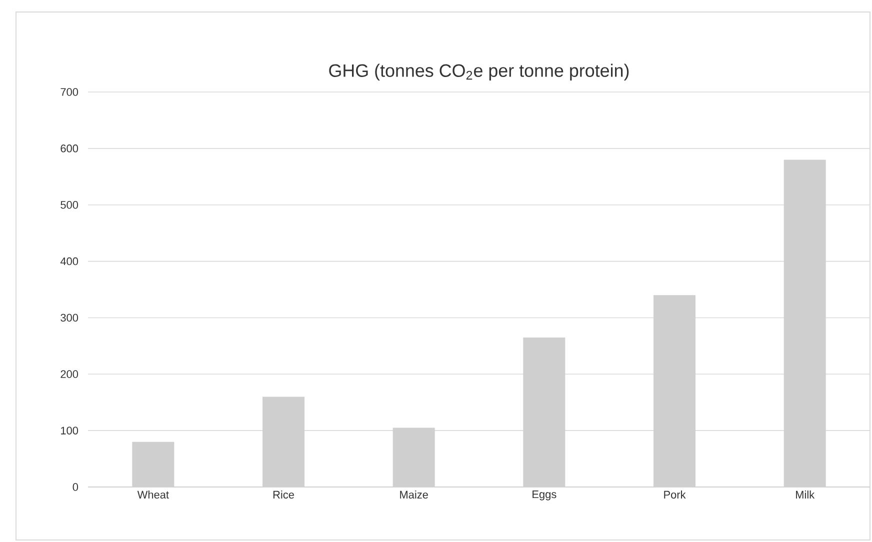  Describe the element at coordinates (805, 494) in the screenshot. I see `x-tick-label: Milk` at that location.